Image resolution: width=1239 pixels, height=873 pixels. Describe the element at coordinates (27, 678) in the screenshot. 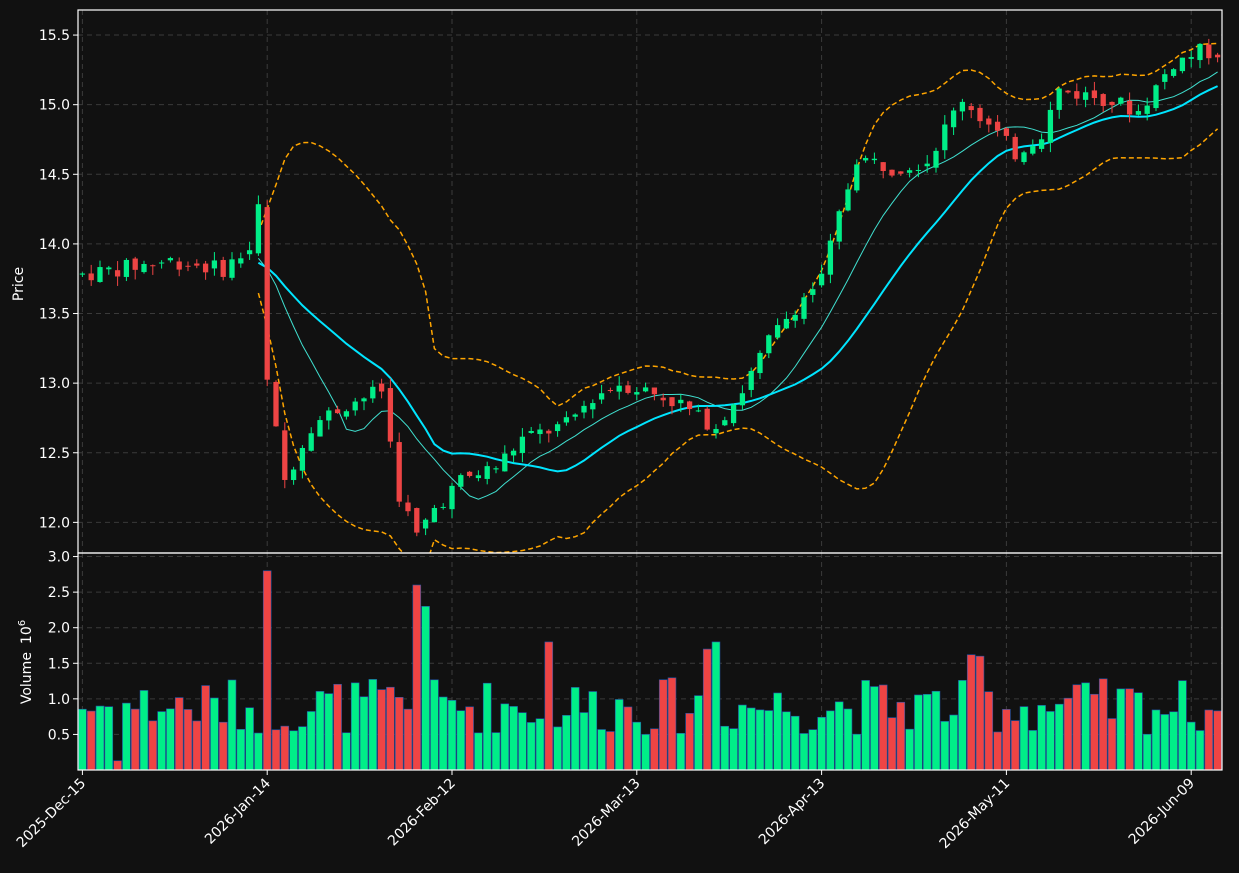

I see `volume-axis-label-text: Volume` at that location.